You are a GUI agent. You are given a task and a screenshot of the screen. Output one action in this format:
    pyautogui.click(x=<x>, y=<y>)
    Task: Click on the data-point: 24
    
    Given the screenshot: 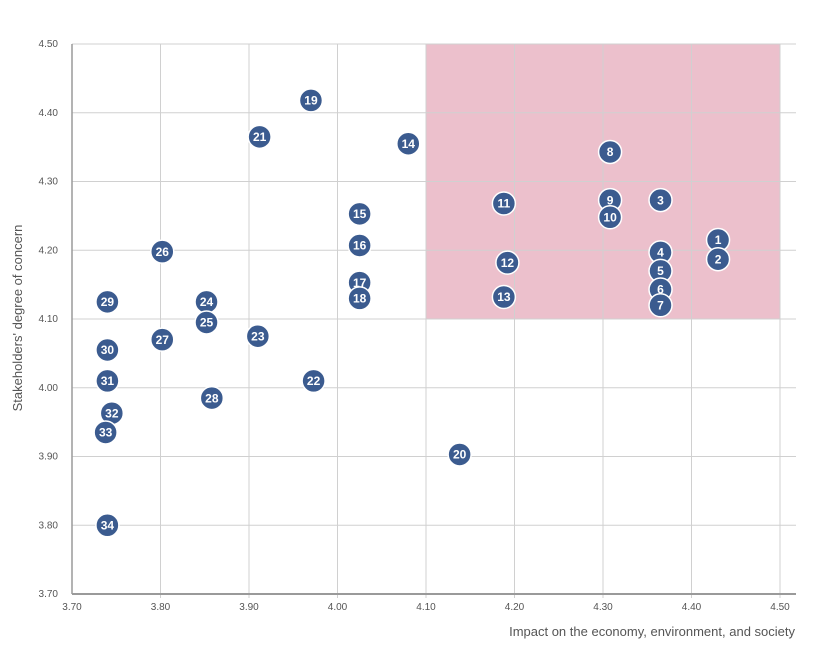 What is the action you would take?
    pyautogui.click(x=206, y=302)
    